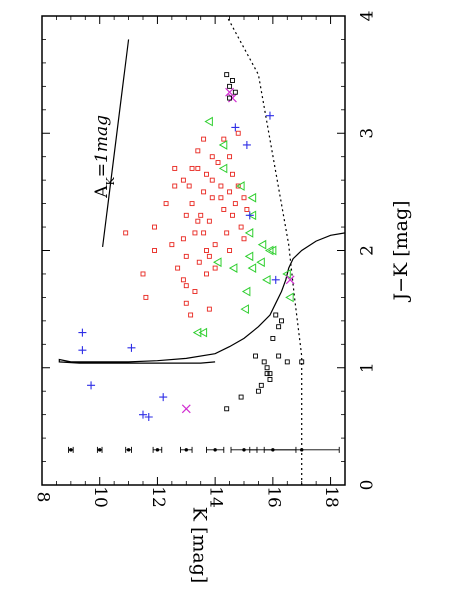 This screenshot has height=599, width=463. I want to click on k-tick-label-2: 12, so click(158, 497).